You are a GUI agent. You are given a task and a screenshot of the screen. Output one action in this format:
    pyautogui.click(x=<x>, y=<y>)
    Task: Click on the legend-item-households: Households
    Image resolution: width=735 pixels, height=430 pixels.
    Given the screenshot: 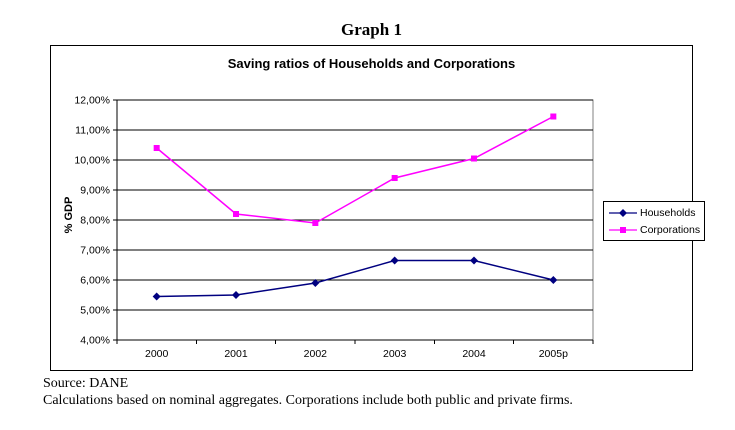 What is the action you would take?
    pyautogui.click(x=654, y=212)
    